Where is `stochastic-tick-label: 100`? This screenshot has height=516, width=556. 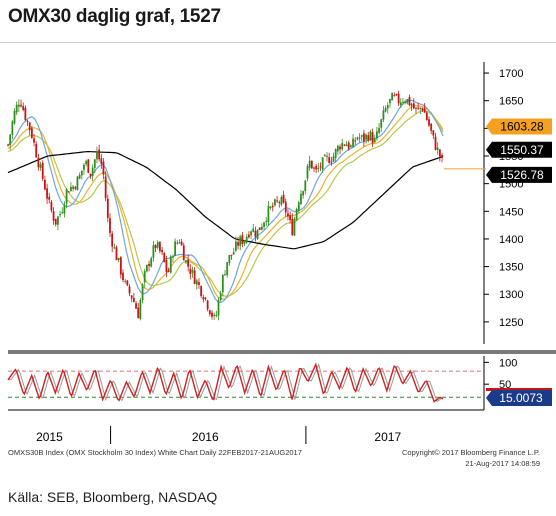 stochastic-tick-label: 100 is located at coordinates (508, 363).